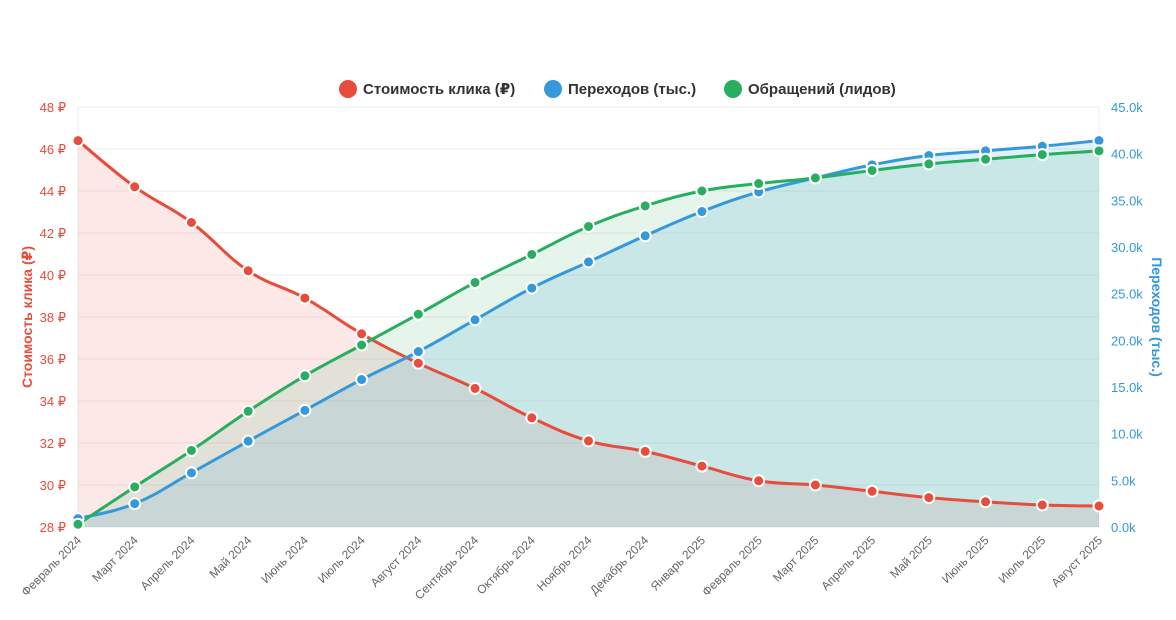 The height and width of the screenshot is (620, 1176). I want to click on right-tick-label: 25.0k, so click(1127, 294).